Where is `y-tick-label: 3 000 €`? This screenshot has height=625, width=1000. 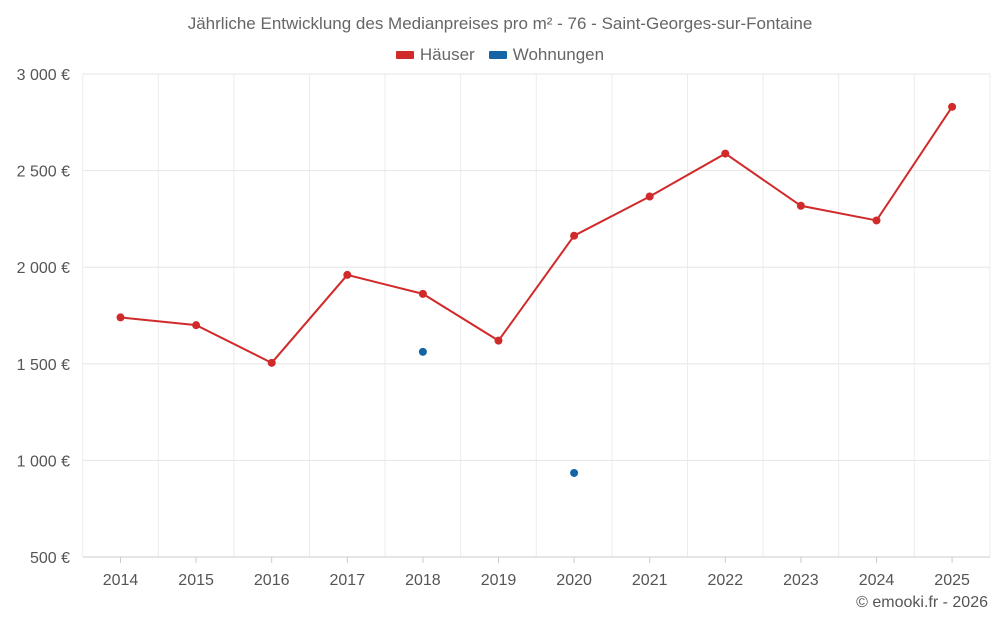
y-tick-label: 3 000 € is located at coordinates (43, 75).